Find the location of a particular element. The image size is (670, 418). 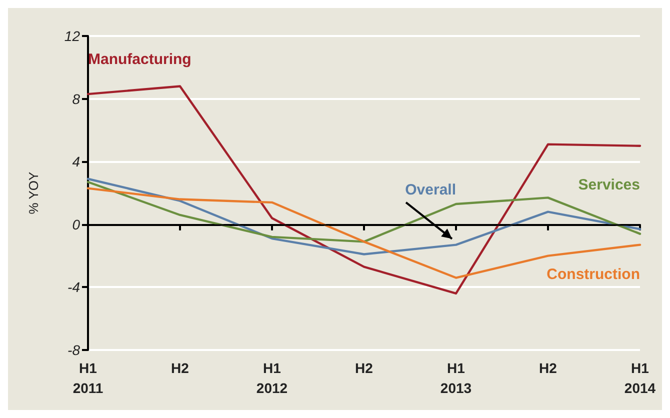

y-tick-label: 0 is located at coordinates (76, 224).